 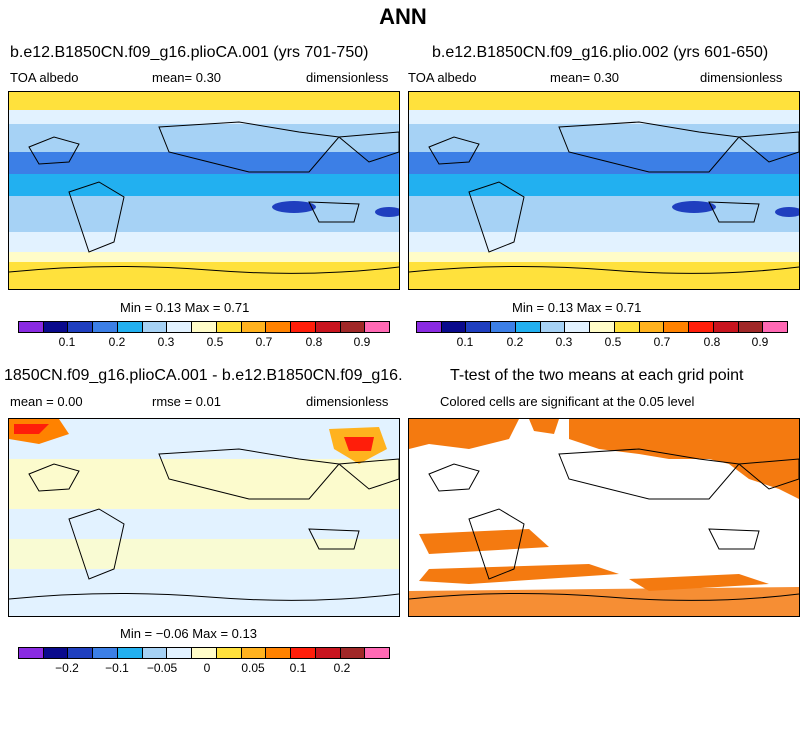 I want to click on panel-2-min-max: Min = 0.13 Max = 0.71, so click(x=577, y=307).